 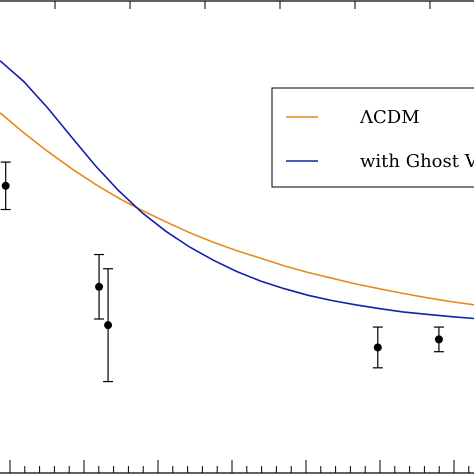 What do you see at coordinates (389, 117) in the screenshot?
I see `legend-label-lcdm: ΛCDM` at bounding box center [389, 117].